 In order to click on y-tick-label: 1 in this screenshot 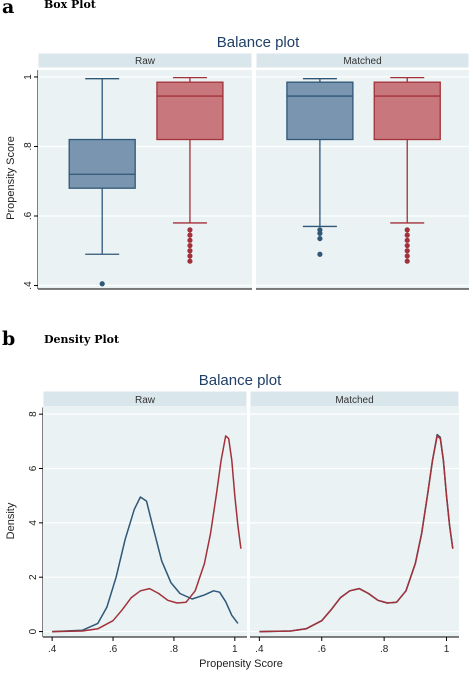, I will do `click(28, 77)`.